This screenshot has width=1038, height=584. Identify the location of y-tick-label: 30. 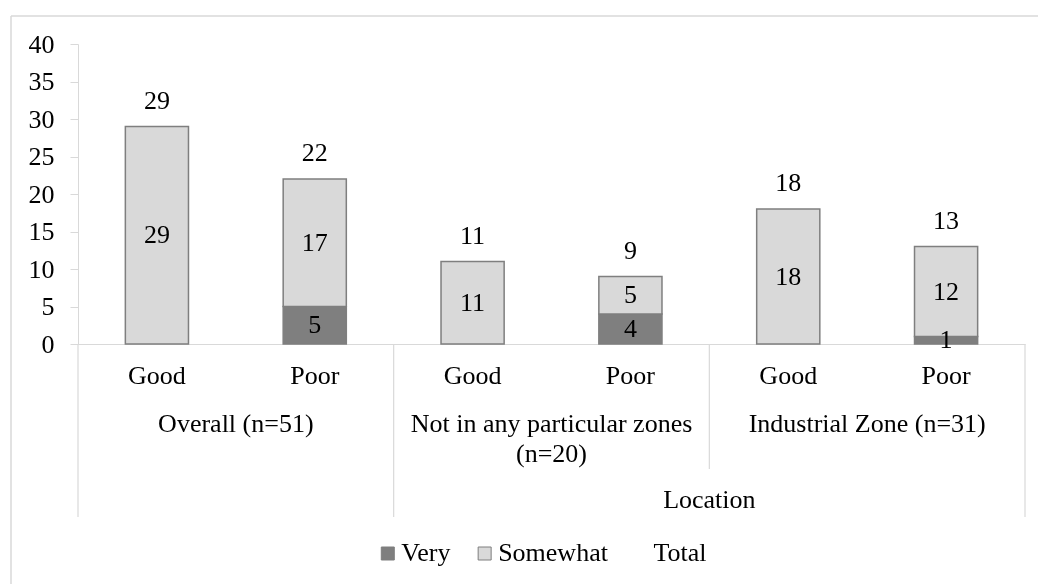
(41, 119).